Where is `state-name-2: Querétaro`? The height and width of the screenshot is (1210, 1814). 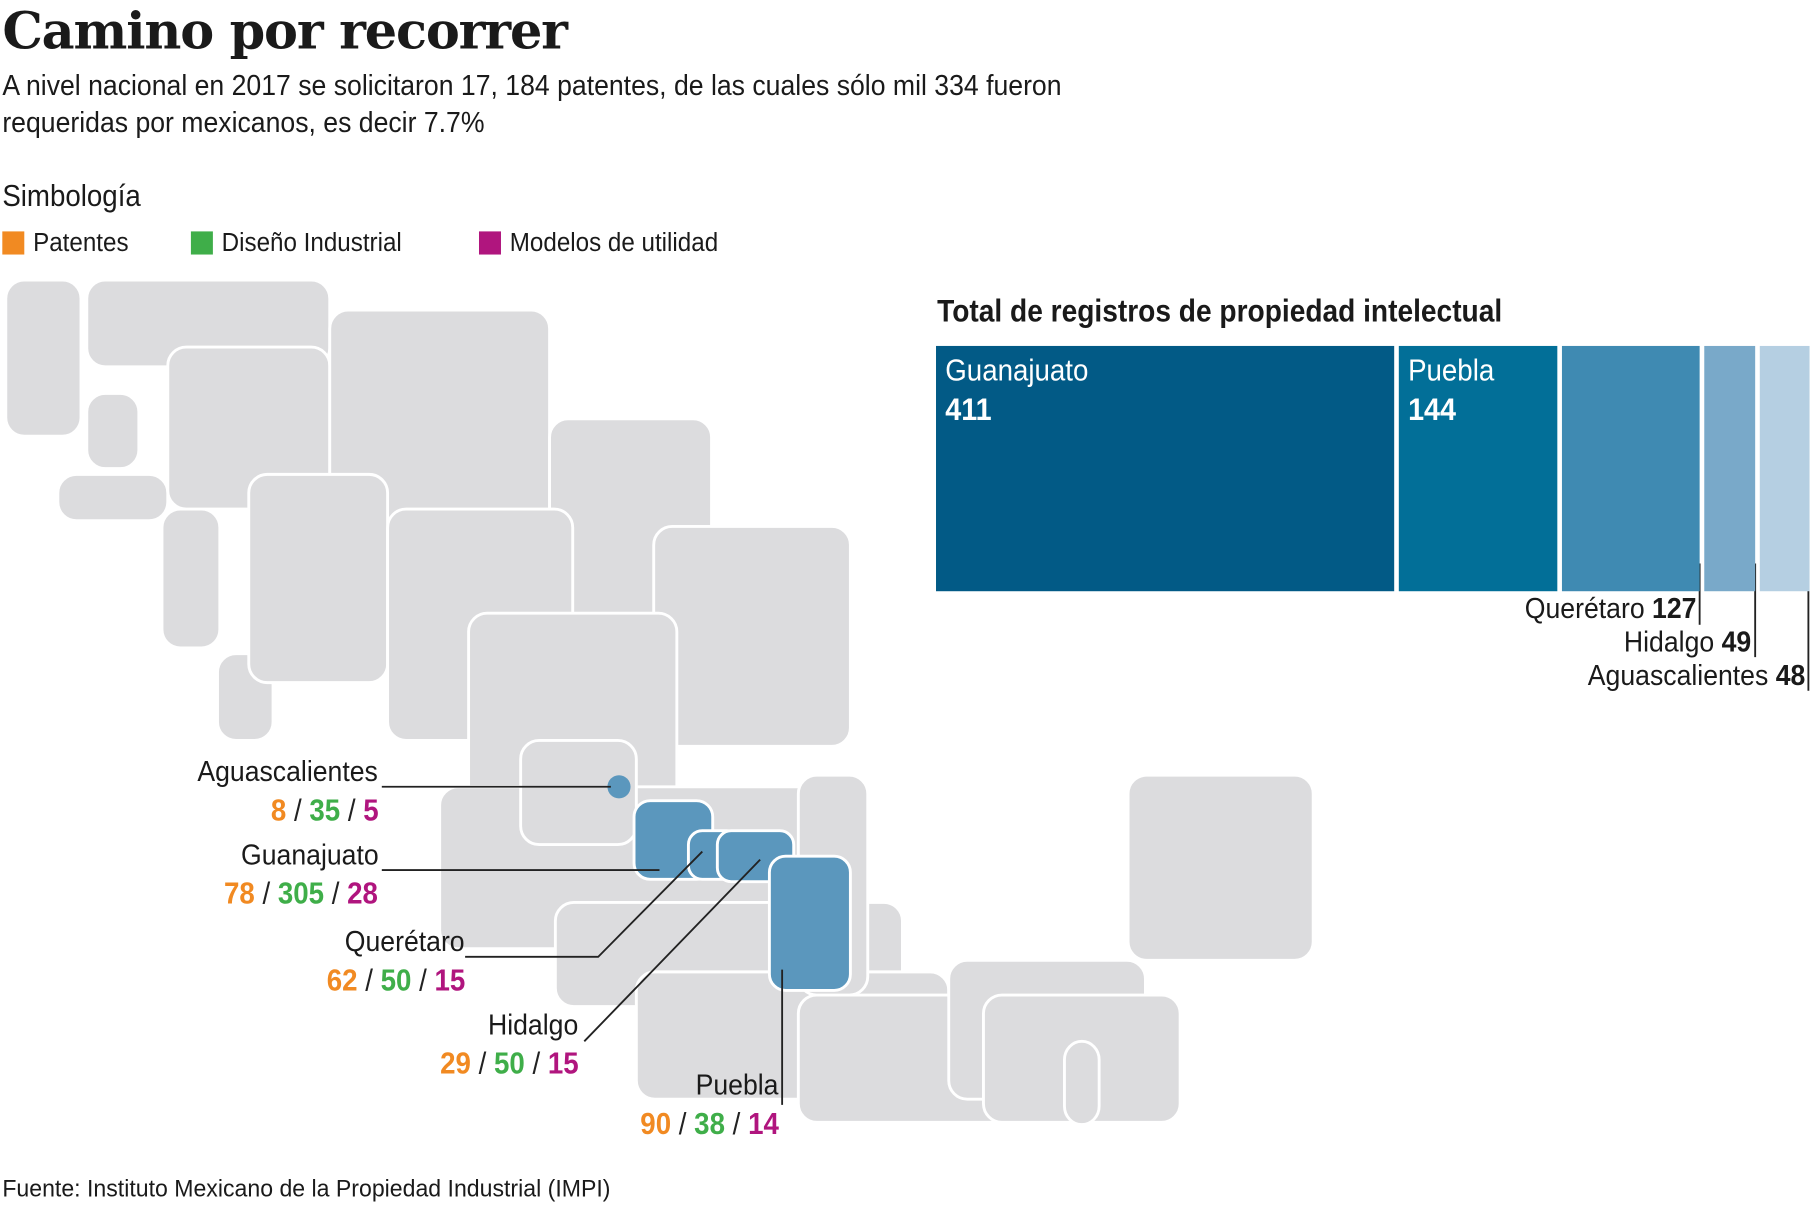
state-name-2: Querétaro is located at coordinates (405, 941).